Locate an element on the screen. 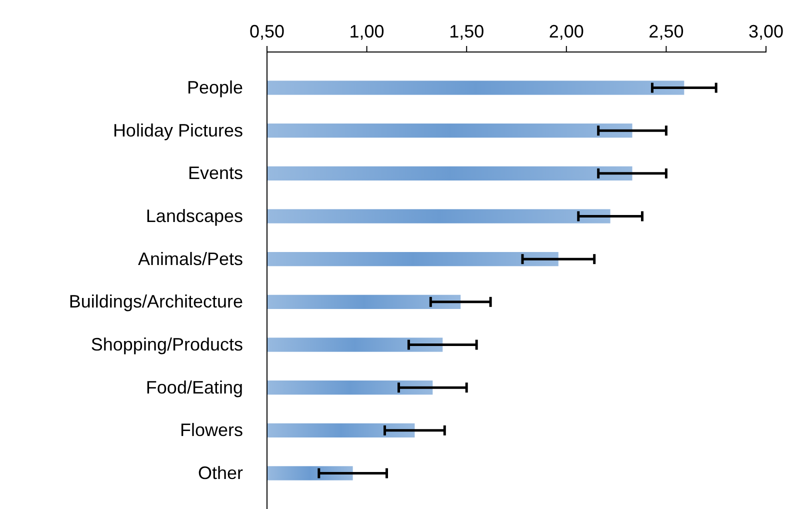 This screenshot has width=792, height=509. y-tick-label: Food/Eating is located at coordinates (194, 387).